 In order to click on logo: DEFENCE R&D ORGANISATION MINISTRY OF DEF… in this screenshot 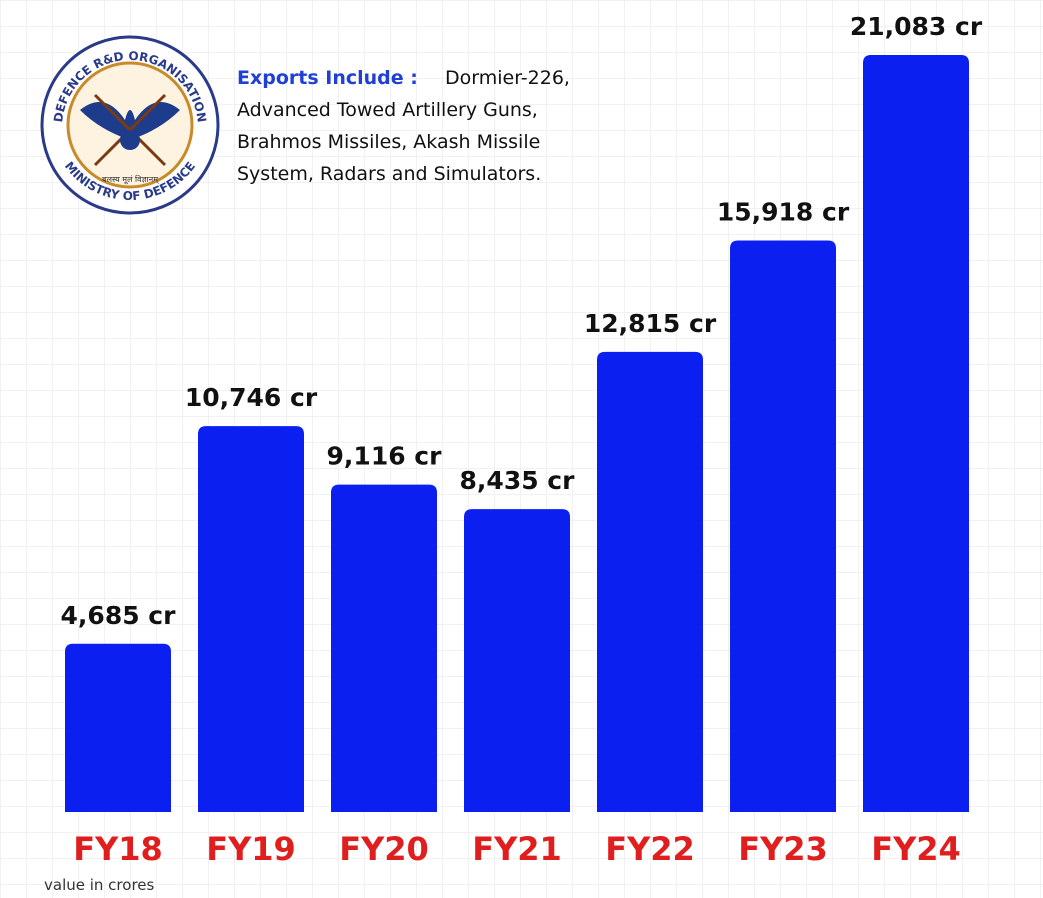, I will do `click(130, 125)`.